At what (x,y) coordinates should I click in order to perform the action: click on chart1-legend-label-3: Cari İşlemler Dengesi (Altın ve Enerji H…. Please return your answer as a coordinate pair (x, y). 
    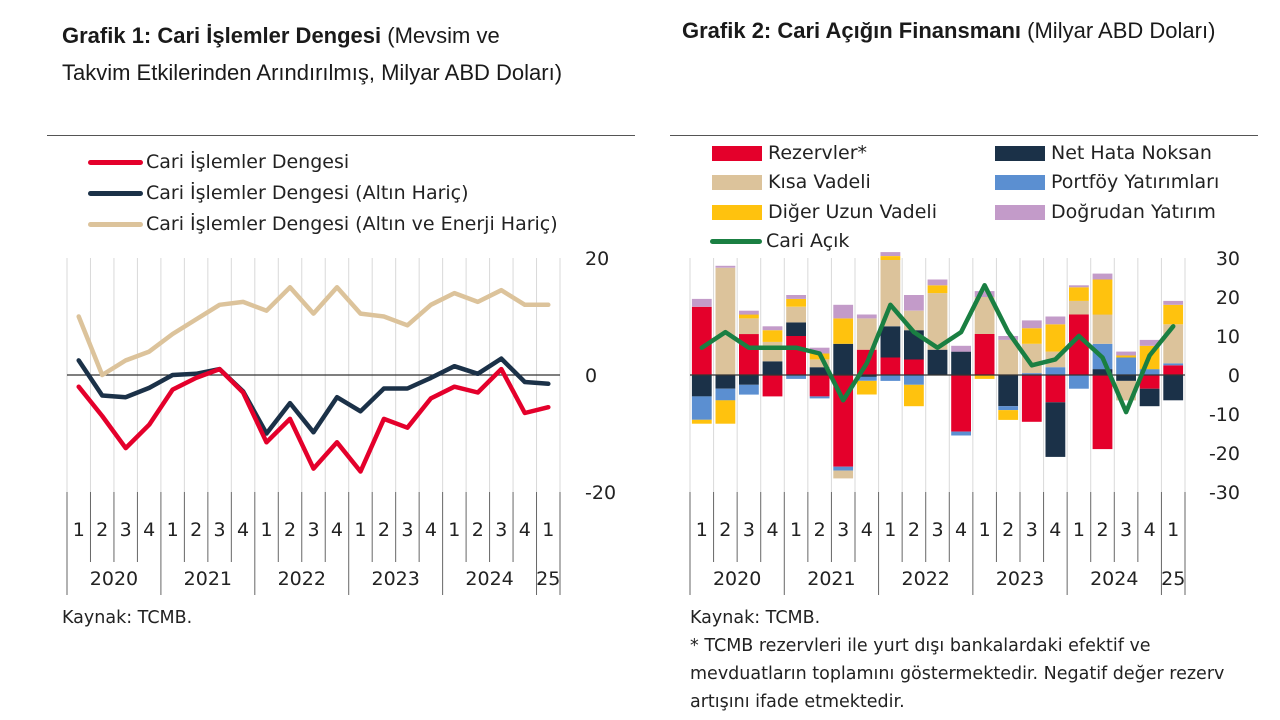
    Looking at the image, I should click on (352, 224).